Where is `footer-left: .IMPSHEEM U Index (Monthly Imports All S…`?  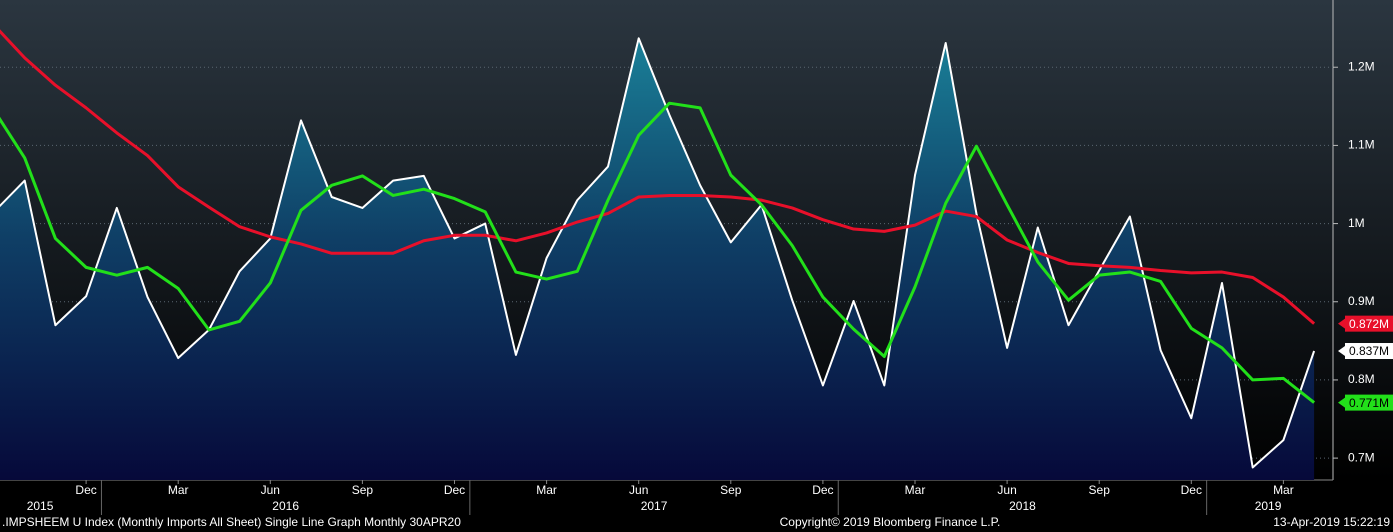 footer-left: .IMPSHEEM U Index (Monthly Imports All S… is located at coordinates (231, 522).